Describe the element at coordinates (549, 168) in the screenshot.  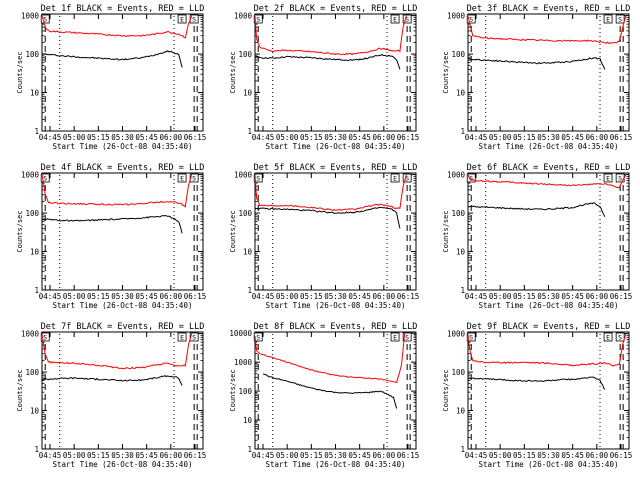
I see `panel-title: Det 6f BLACK = Events, RED = LLD` at that location.